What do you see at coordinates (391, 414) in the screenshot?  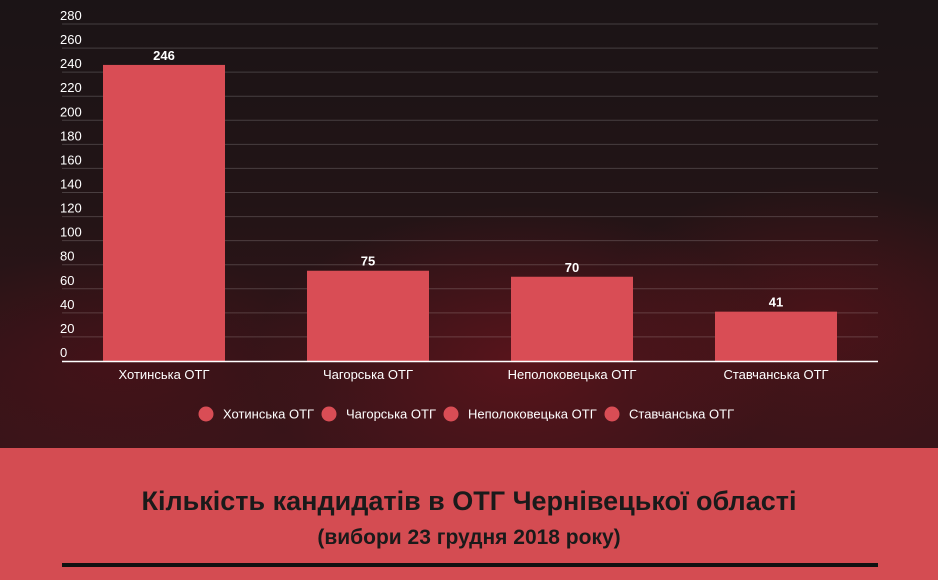 I see `legend-label: Чагорська ОТГ` at bounding box center [391, 414].